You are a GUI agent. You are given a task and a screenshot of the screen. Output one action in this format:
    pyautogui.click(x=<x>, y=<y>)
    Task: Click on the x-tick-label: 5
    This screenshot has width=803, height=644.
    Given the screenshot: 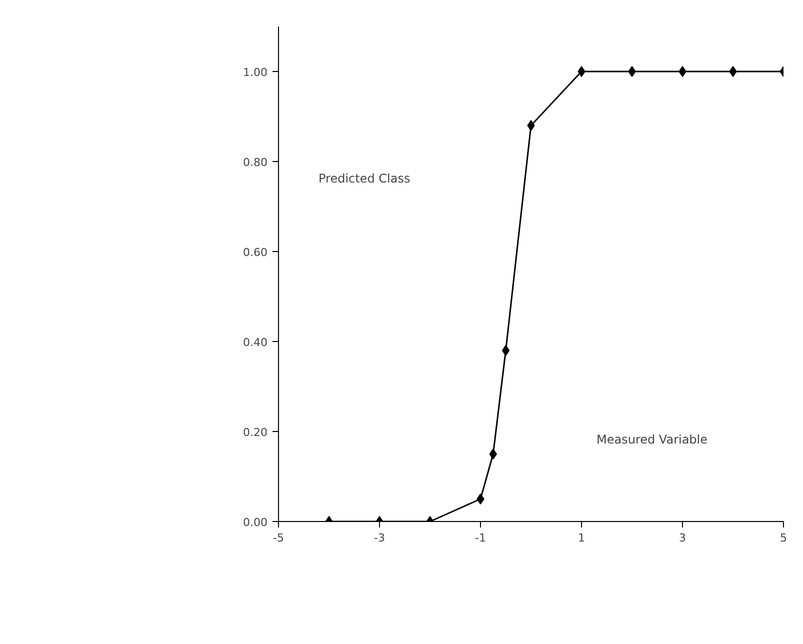 What is the action you would take?
    pyautogui.click(x=783, y=538)
    